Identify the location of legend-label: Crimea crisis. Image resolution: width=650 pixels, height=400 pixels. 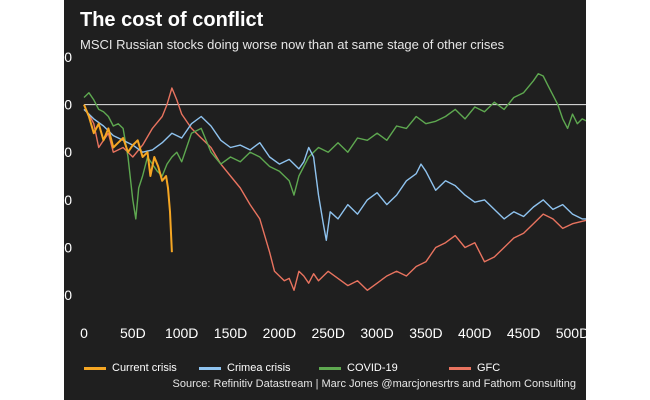
(259, 368).